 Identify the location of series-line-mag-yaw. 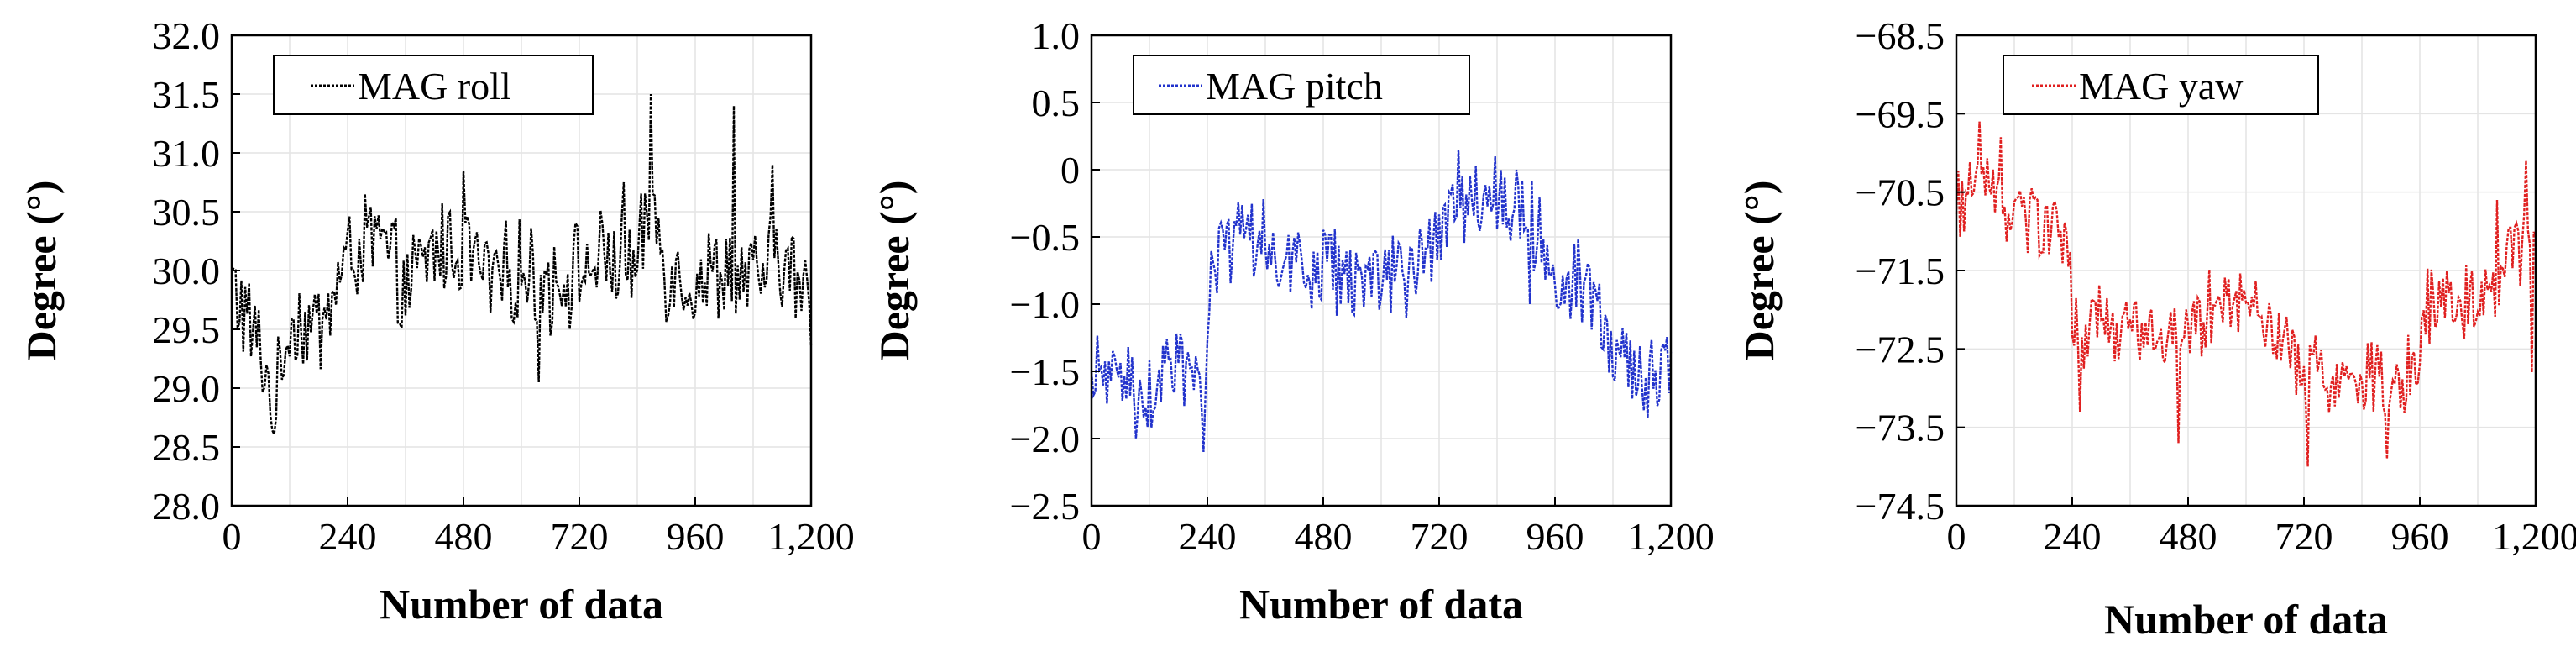
(2246, 294).